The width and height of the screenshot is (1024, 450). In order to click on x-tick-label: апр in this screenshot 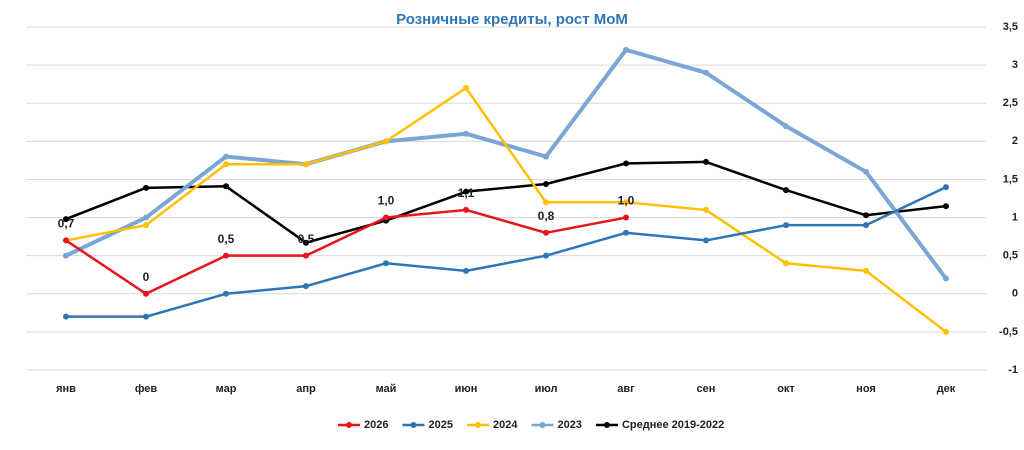, I will do `click(306, 389)`.